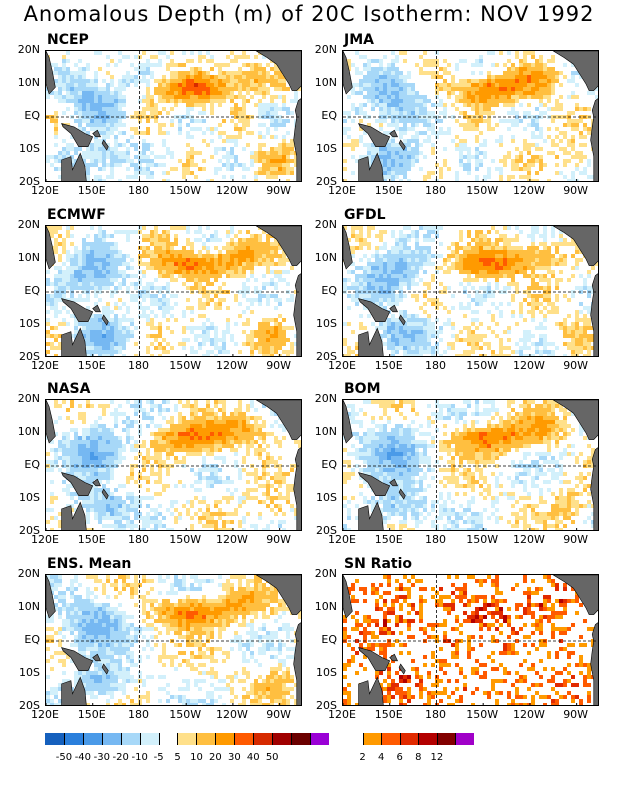 The height and width of the screenshot is (800, 618). I want to click on y-tick-label: 10N, so click(325, 82).